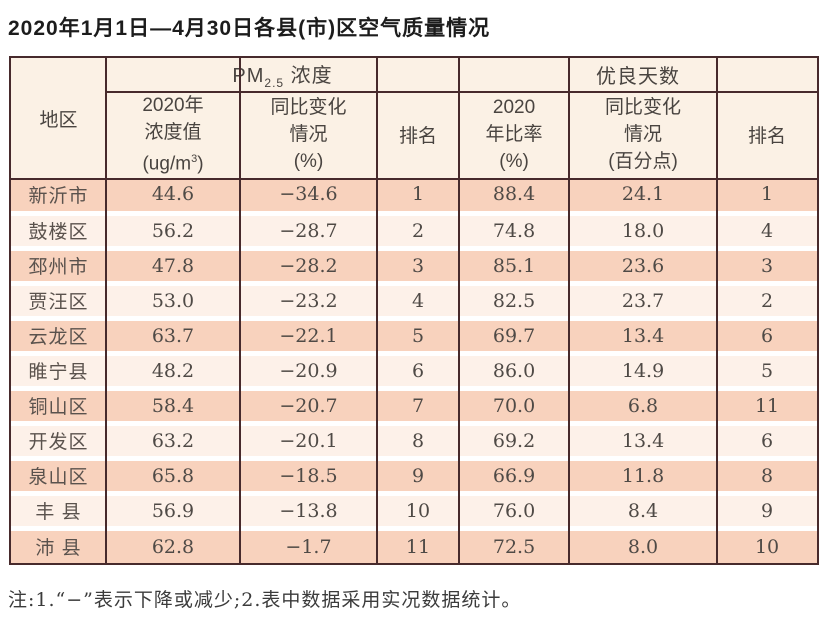 The width and height of the screenshot is (825, 620). What do you see at coordinates (265, 600) in the screenshot?
I see `footnote: 注:1.“−”表示下降或减少;2.表中数据采用实况数据统计。` at bounding box center [265, 600].